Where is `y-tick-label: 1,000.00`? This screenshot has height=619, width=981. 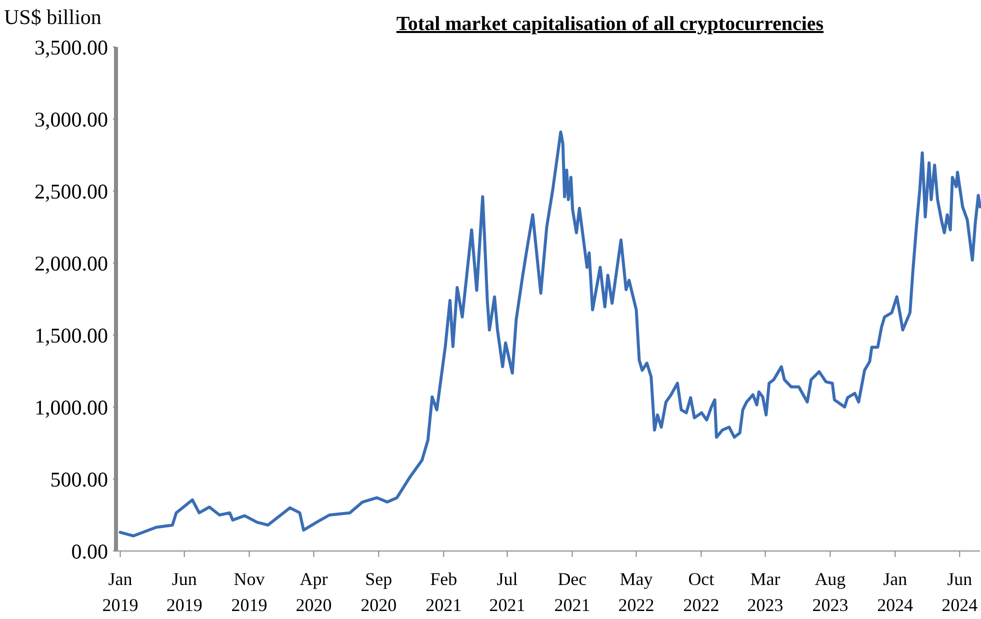 y-tick-label: 1,000.00 is located at coordinates (71, 407).